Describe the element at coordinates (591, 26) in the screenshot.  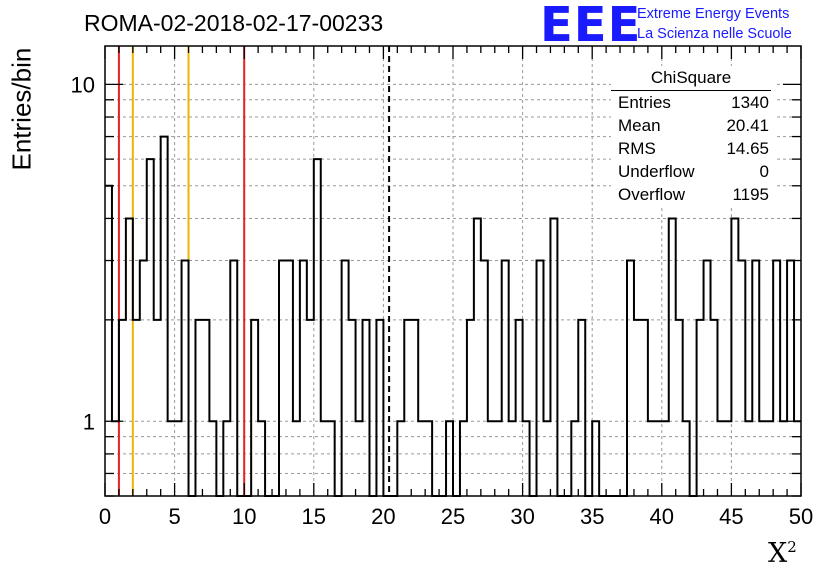
I see `eee-logo: EEE` at that location.